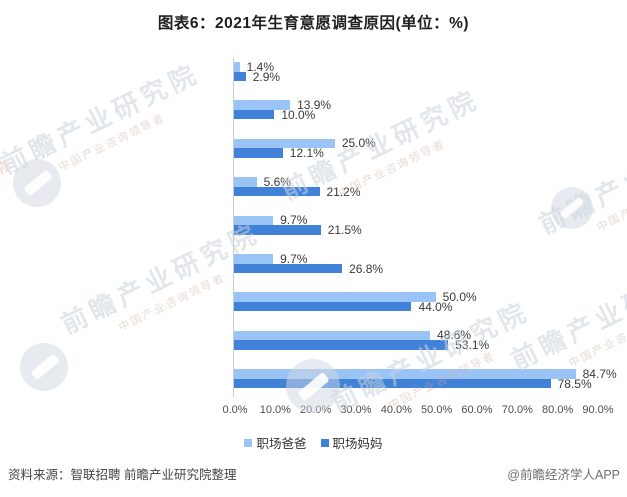 This screenshot has width=627, height=497. What do you see at coordinates (122, 475) in the screenshot?
I see `source-text: 资料来源：智联招聘 前瞻产业研究院整理` at bounding box center [122, 475].